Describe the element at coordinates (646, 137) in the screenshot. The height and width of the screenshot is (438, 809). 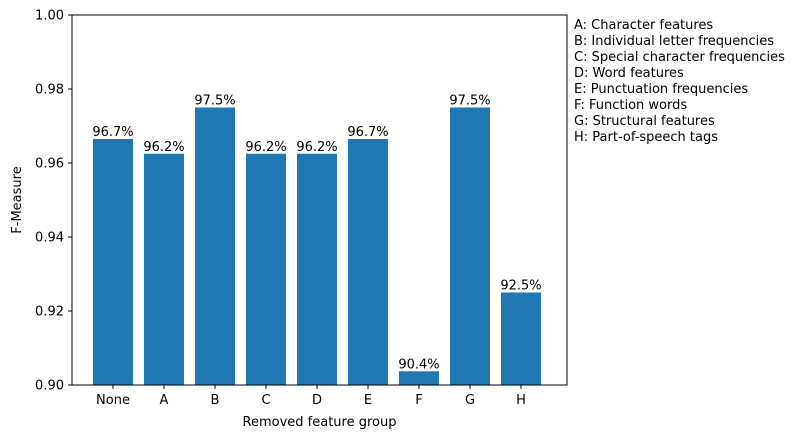
I see `legend-line-h: H: Part-of-speech tags` at that location.